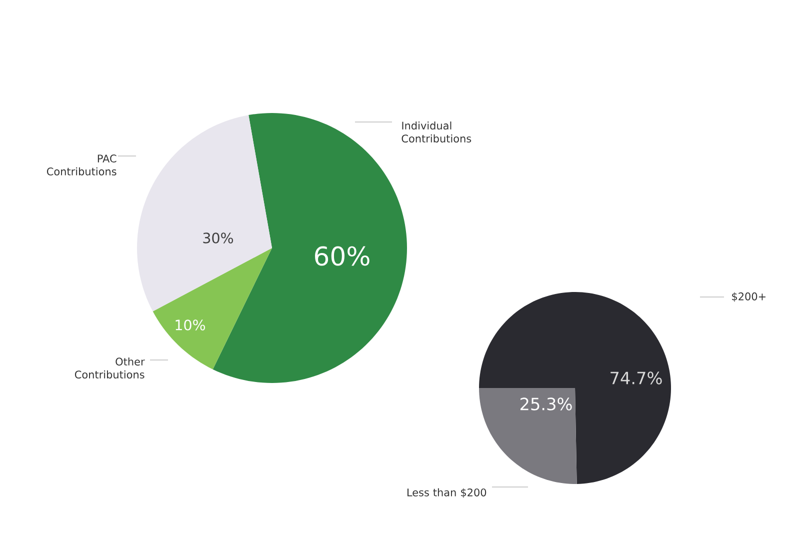 This screenshot has width=800, height=557. What do you see at coordinates (109, 368) in the screenshot?
I see `slice-label: Other Contributions` at bounding box center [109, 368].